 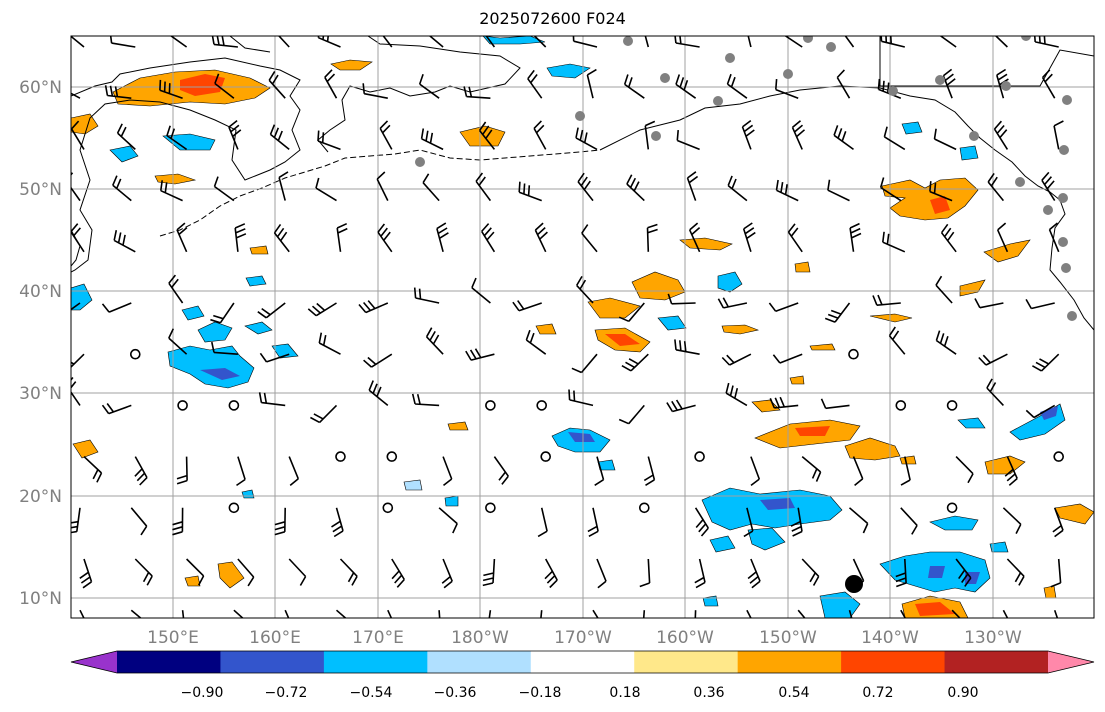 I want to click on large-station-dot, so click(x=854, y=584).